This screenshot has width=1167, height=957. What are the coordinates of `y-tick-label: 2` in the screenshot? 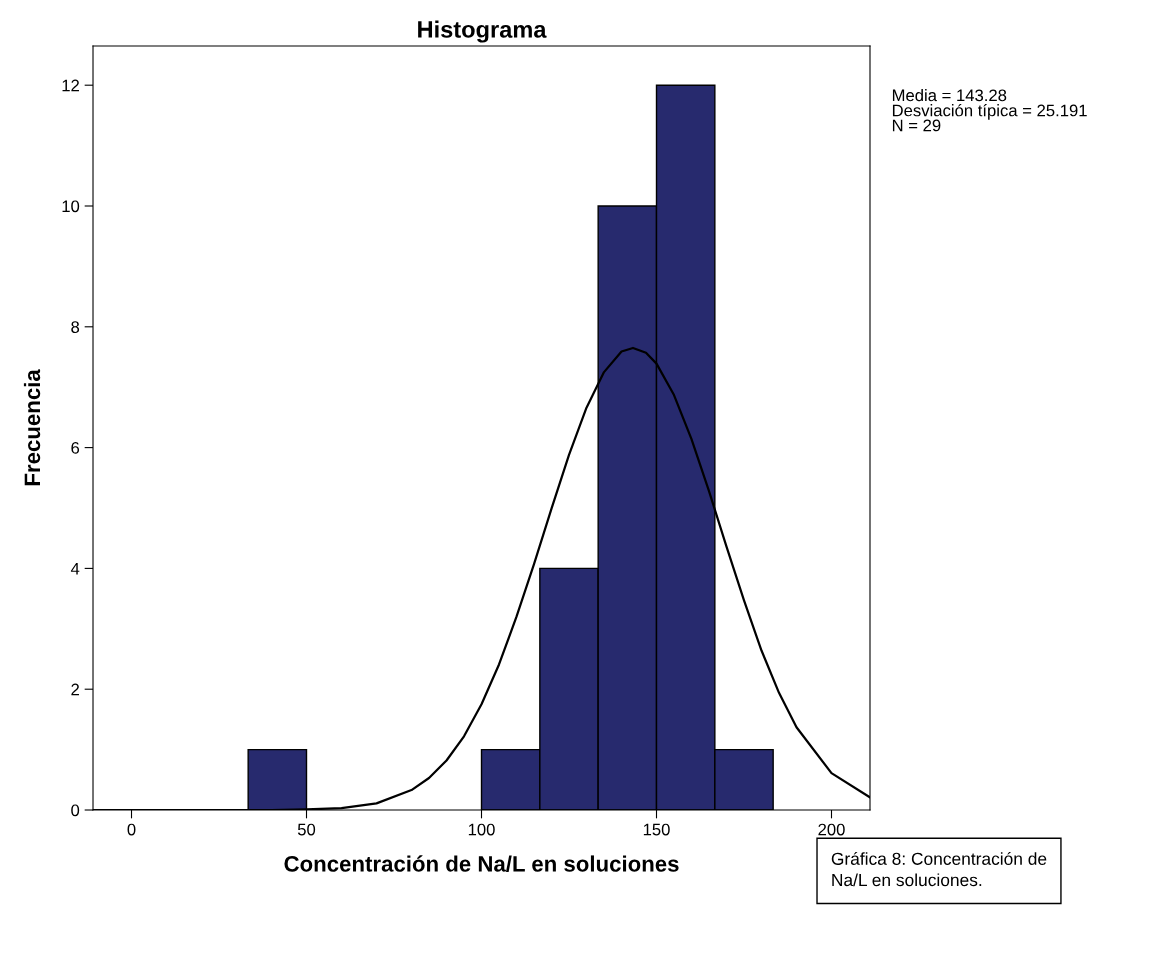 It's located at (75, 689).